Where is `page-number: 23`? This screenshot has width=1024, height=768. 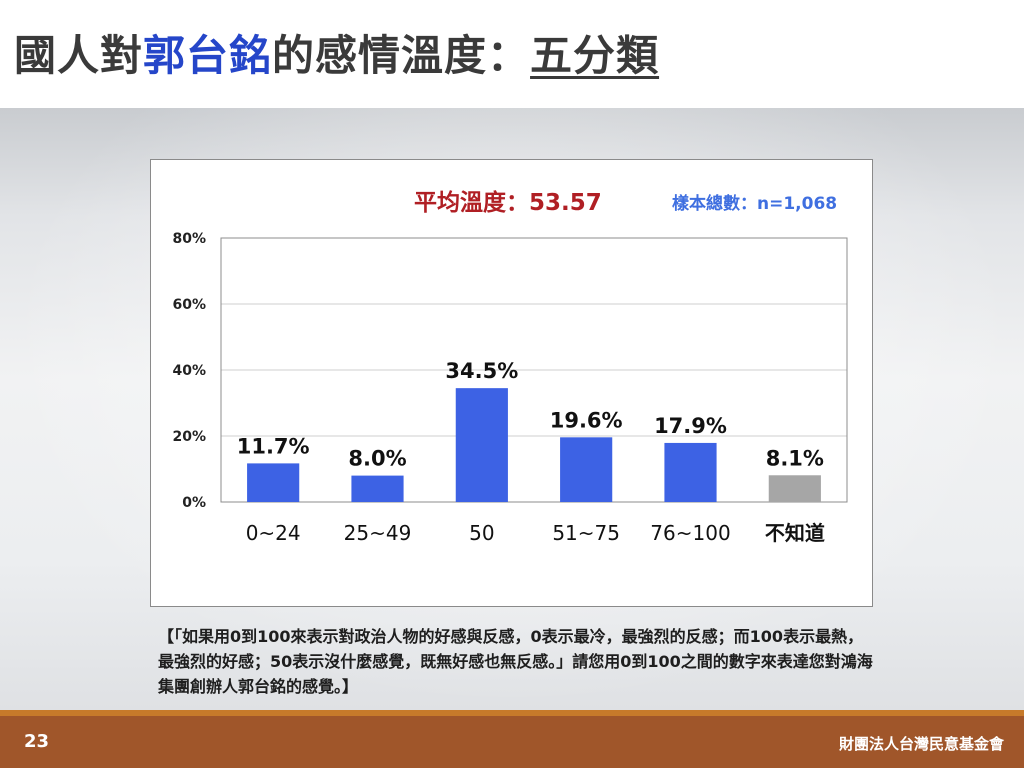 page-number: 23 is located at coordinates (37, 741).